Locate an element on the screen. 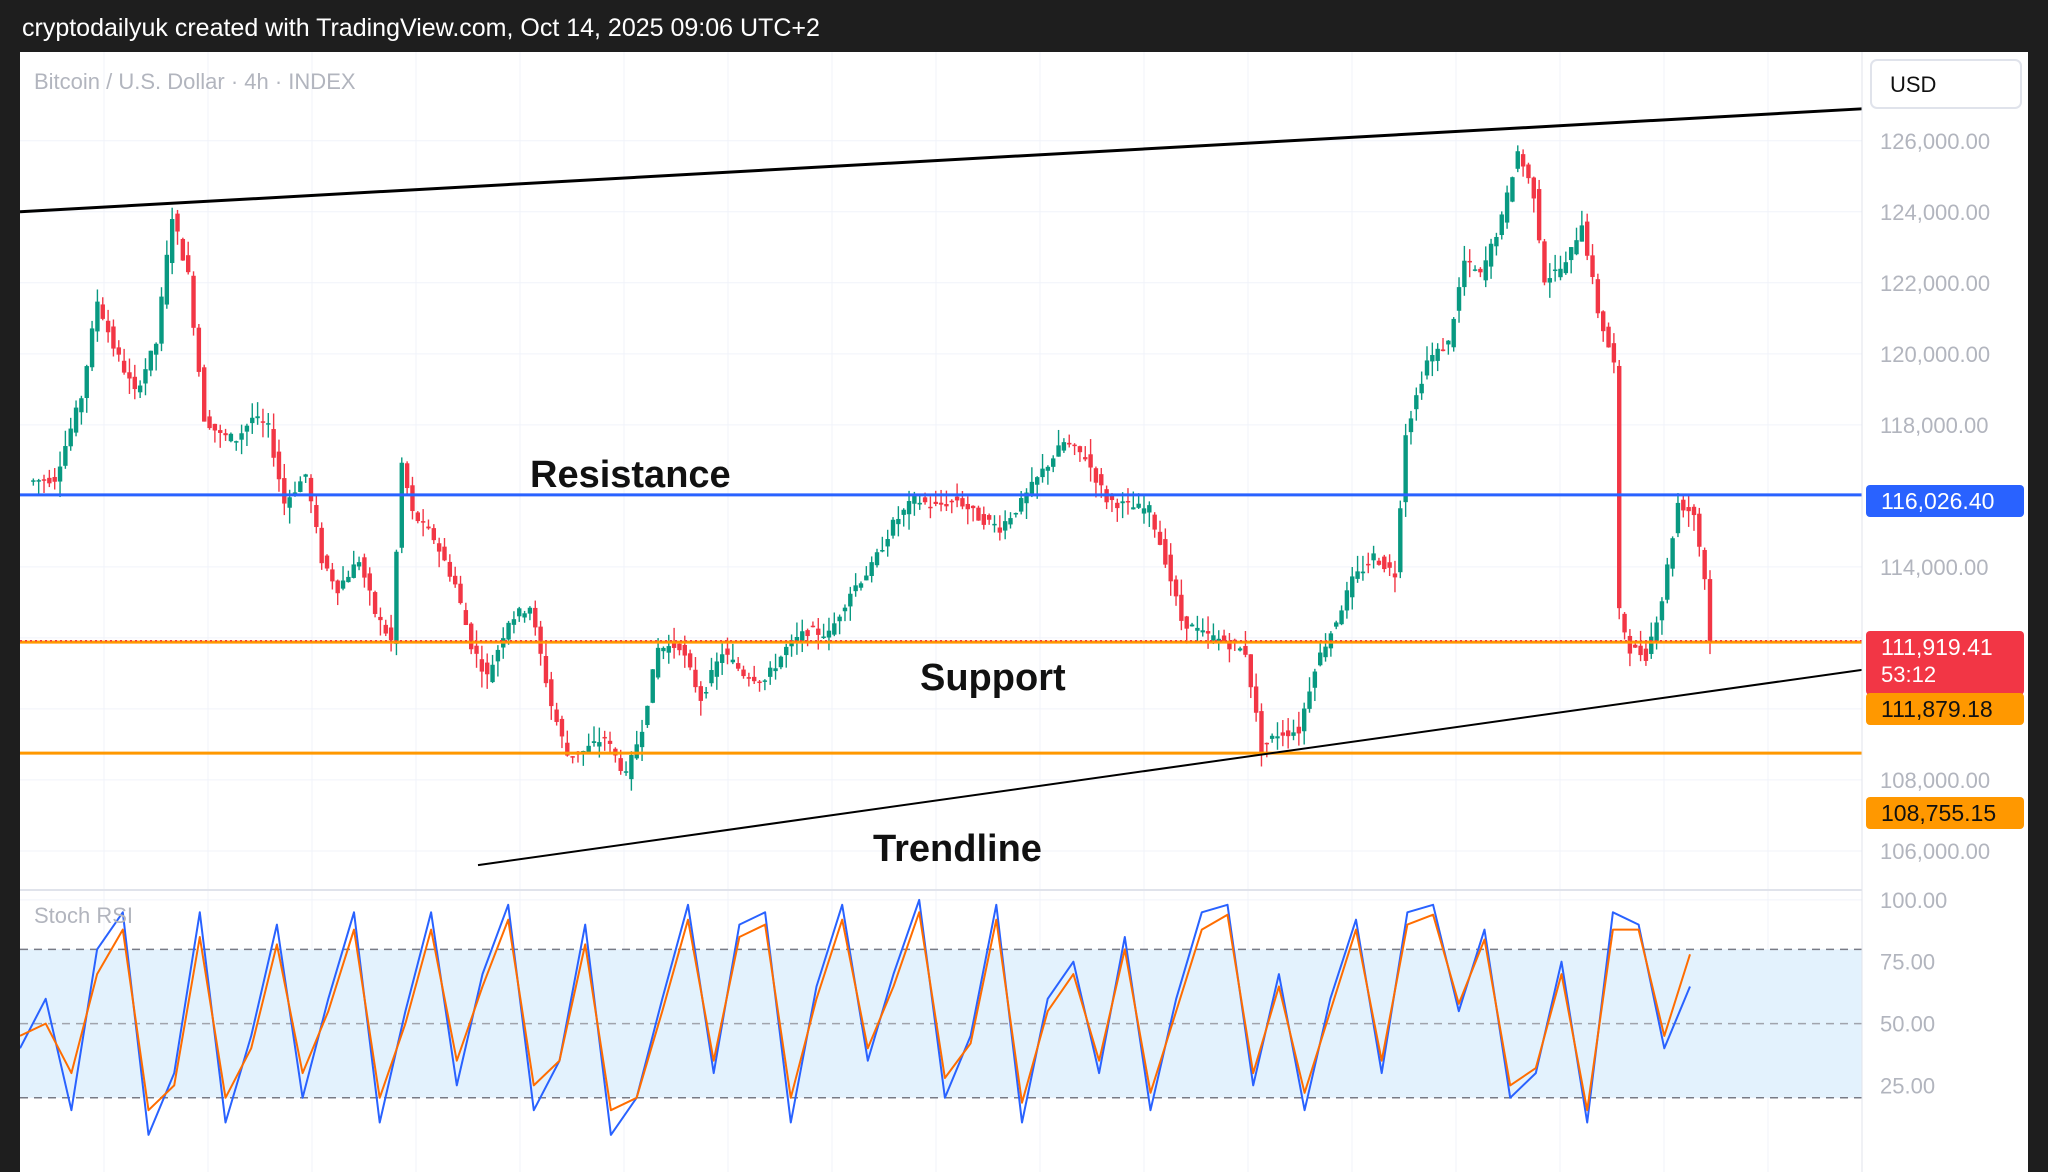 The image size is (2048, 1172). candle-countdown: 53:12 is located at coordinates (1908, 674).